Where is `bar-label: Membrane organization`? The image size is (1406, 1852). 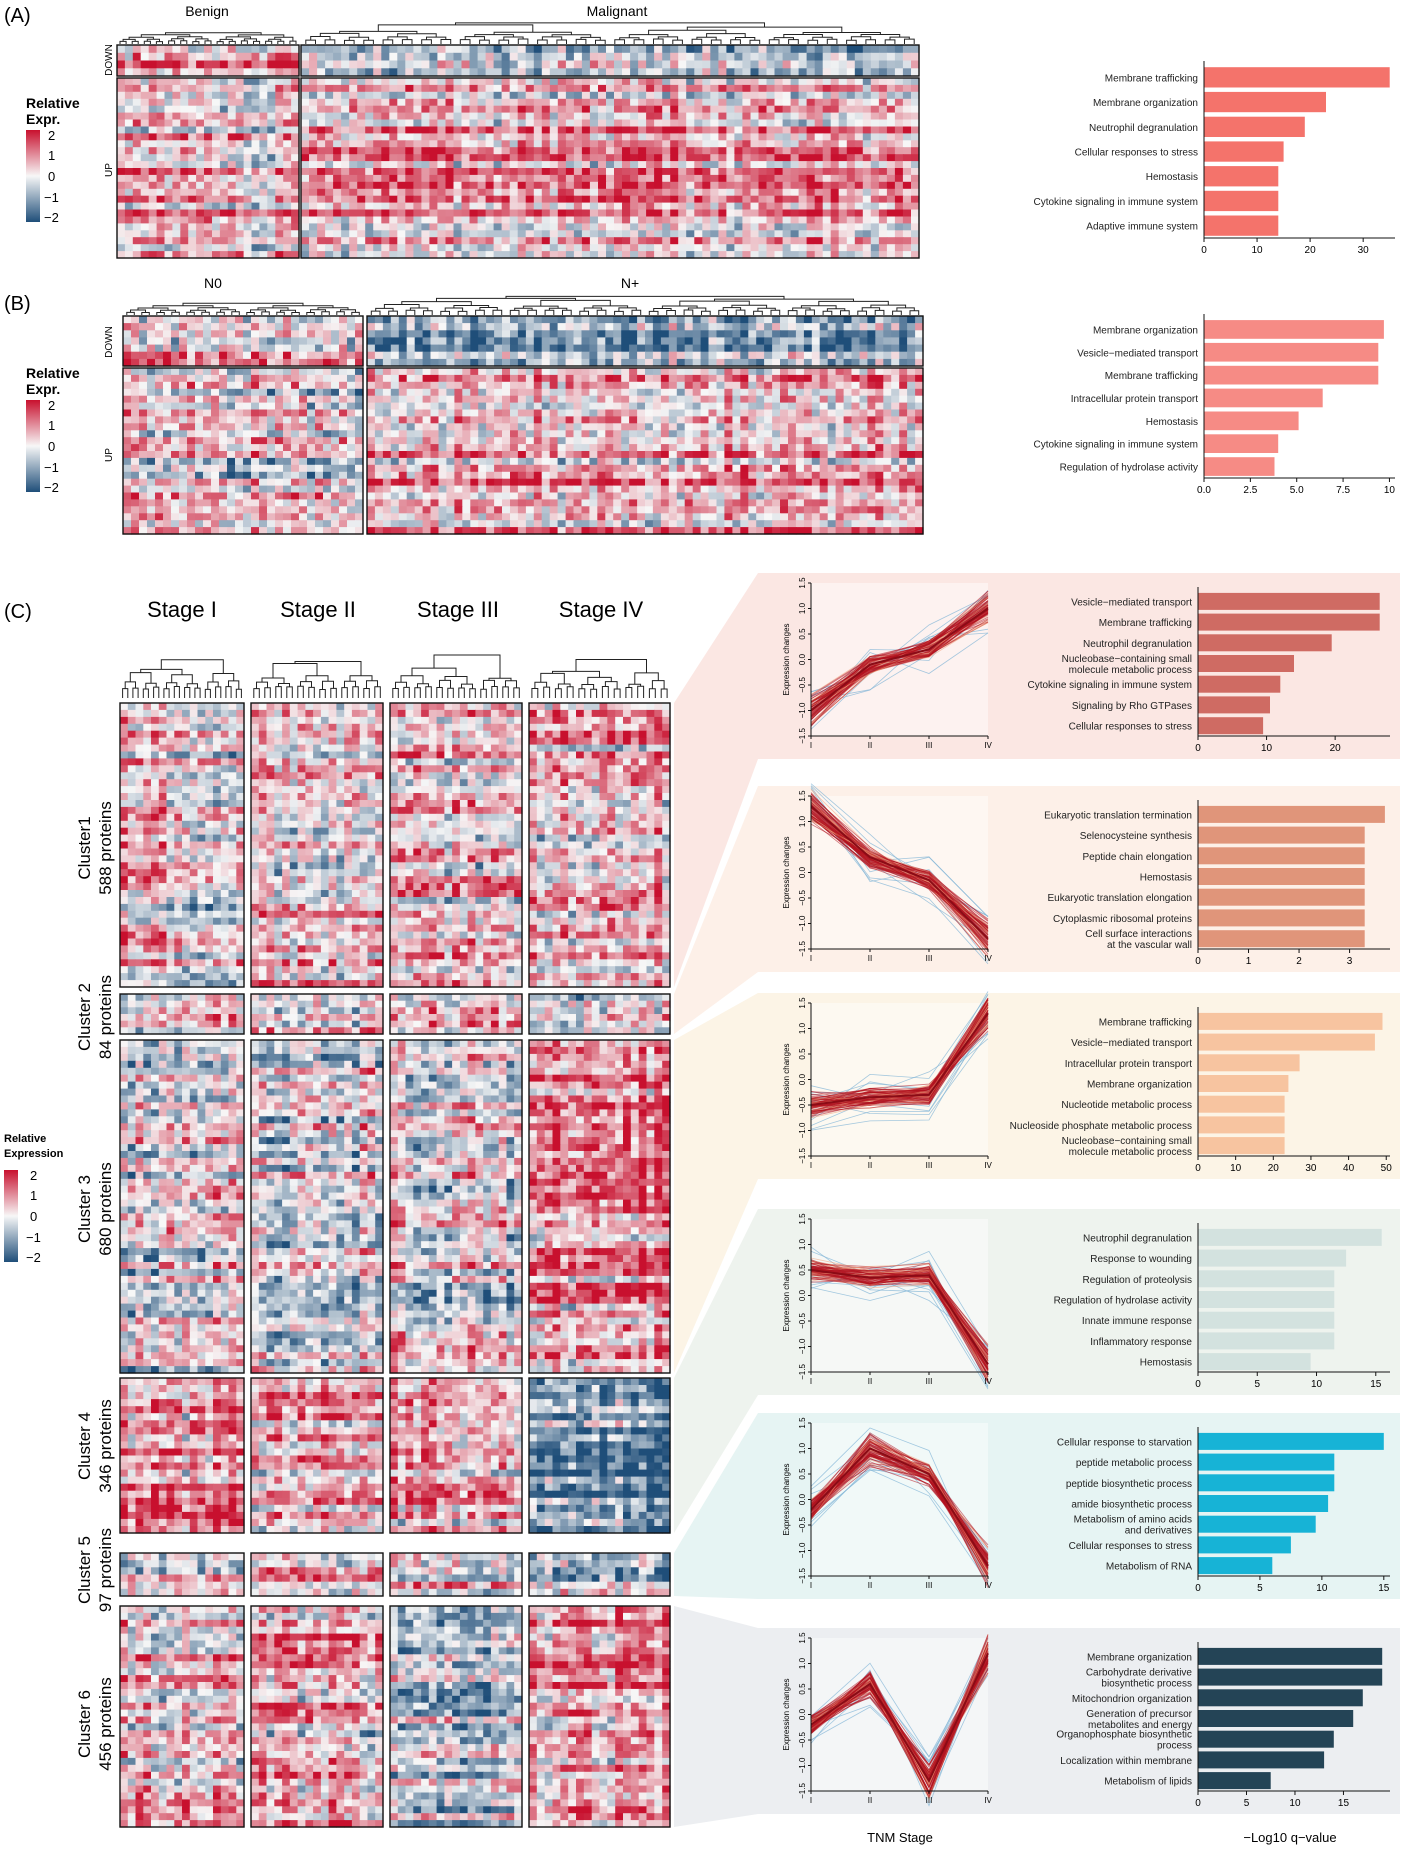
bar-label: Membrane organization is located at coordinates (1145, 330).